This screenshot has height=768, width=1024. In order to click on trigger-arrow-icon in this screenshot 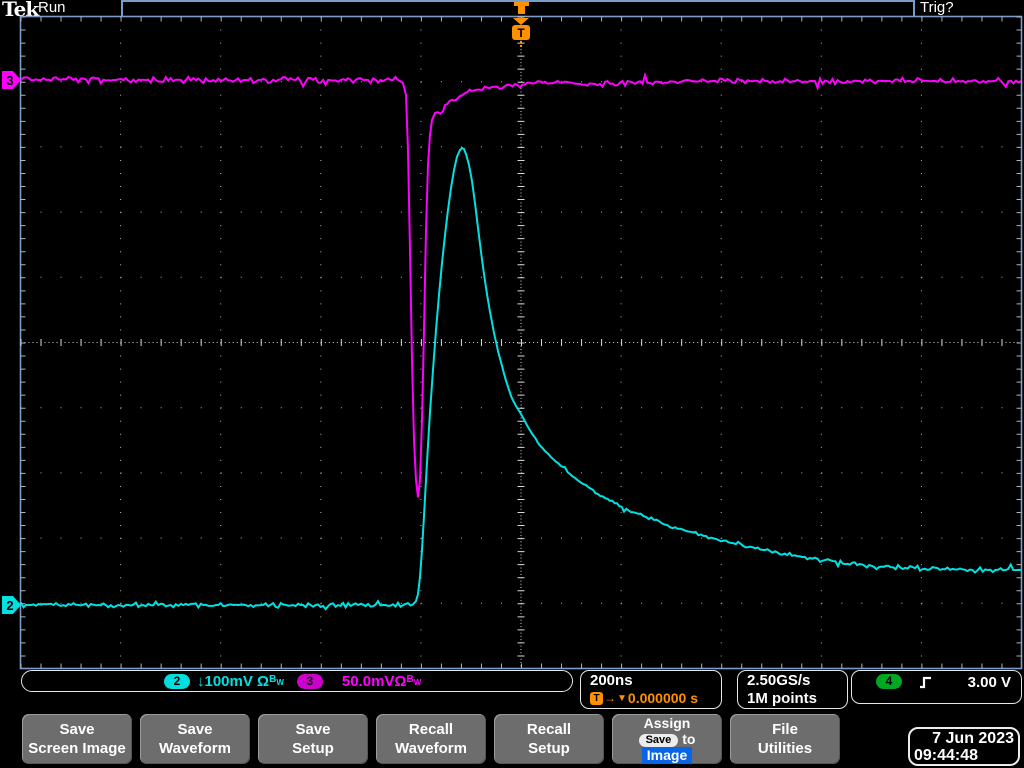, I will do `click(521, 21)`.